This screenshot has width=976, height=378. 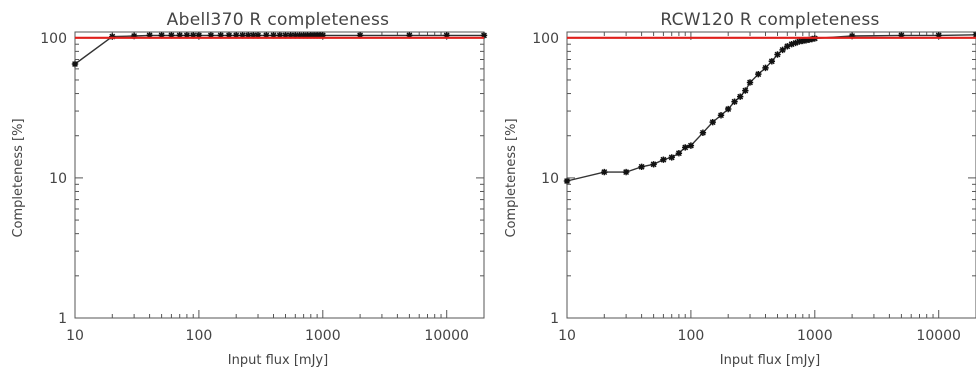 What do you see at coordinates (769, 20) in the screenshot?
I see `chart-title: RCW120 R completeness` at bounding box center [769, 20].